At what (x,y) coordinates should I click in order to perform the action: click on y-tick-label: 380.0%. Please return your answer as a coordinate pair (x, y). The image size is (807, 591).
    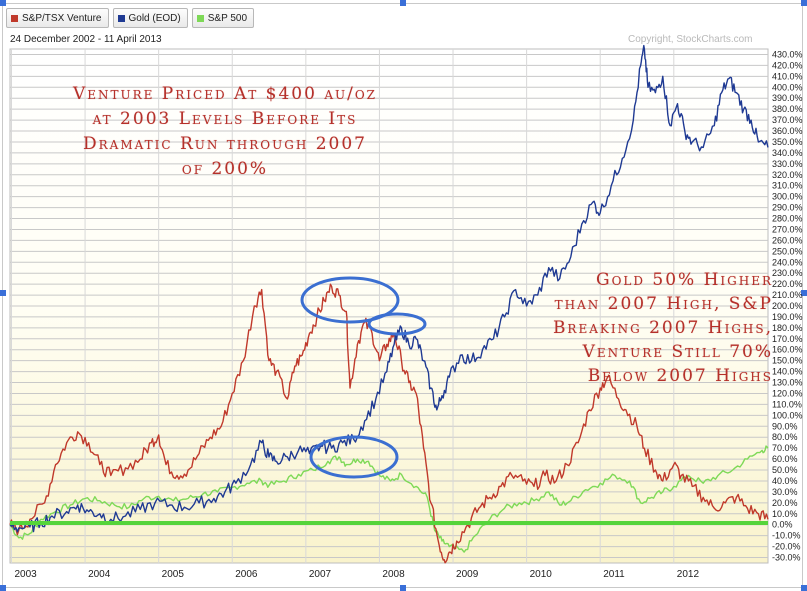
    Looking at the image, I should click on (787, 109).